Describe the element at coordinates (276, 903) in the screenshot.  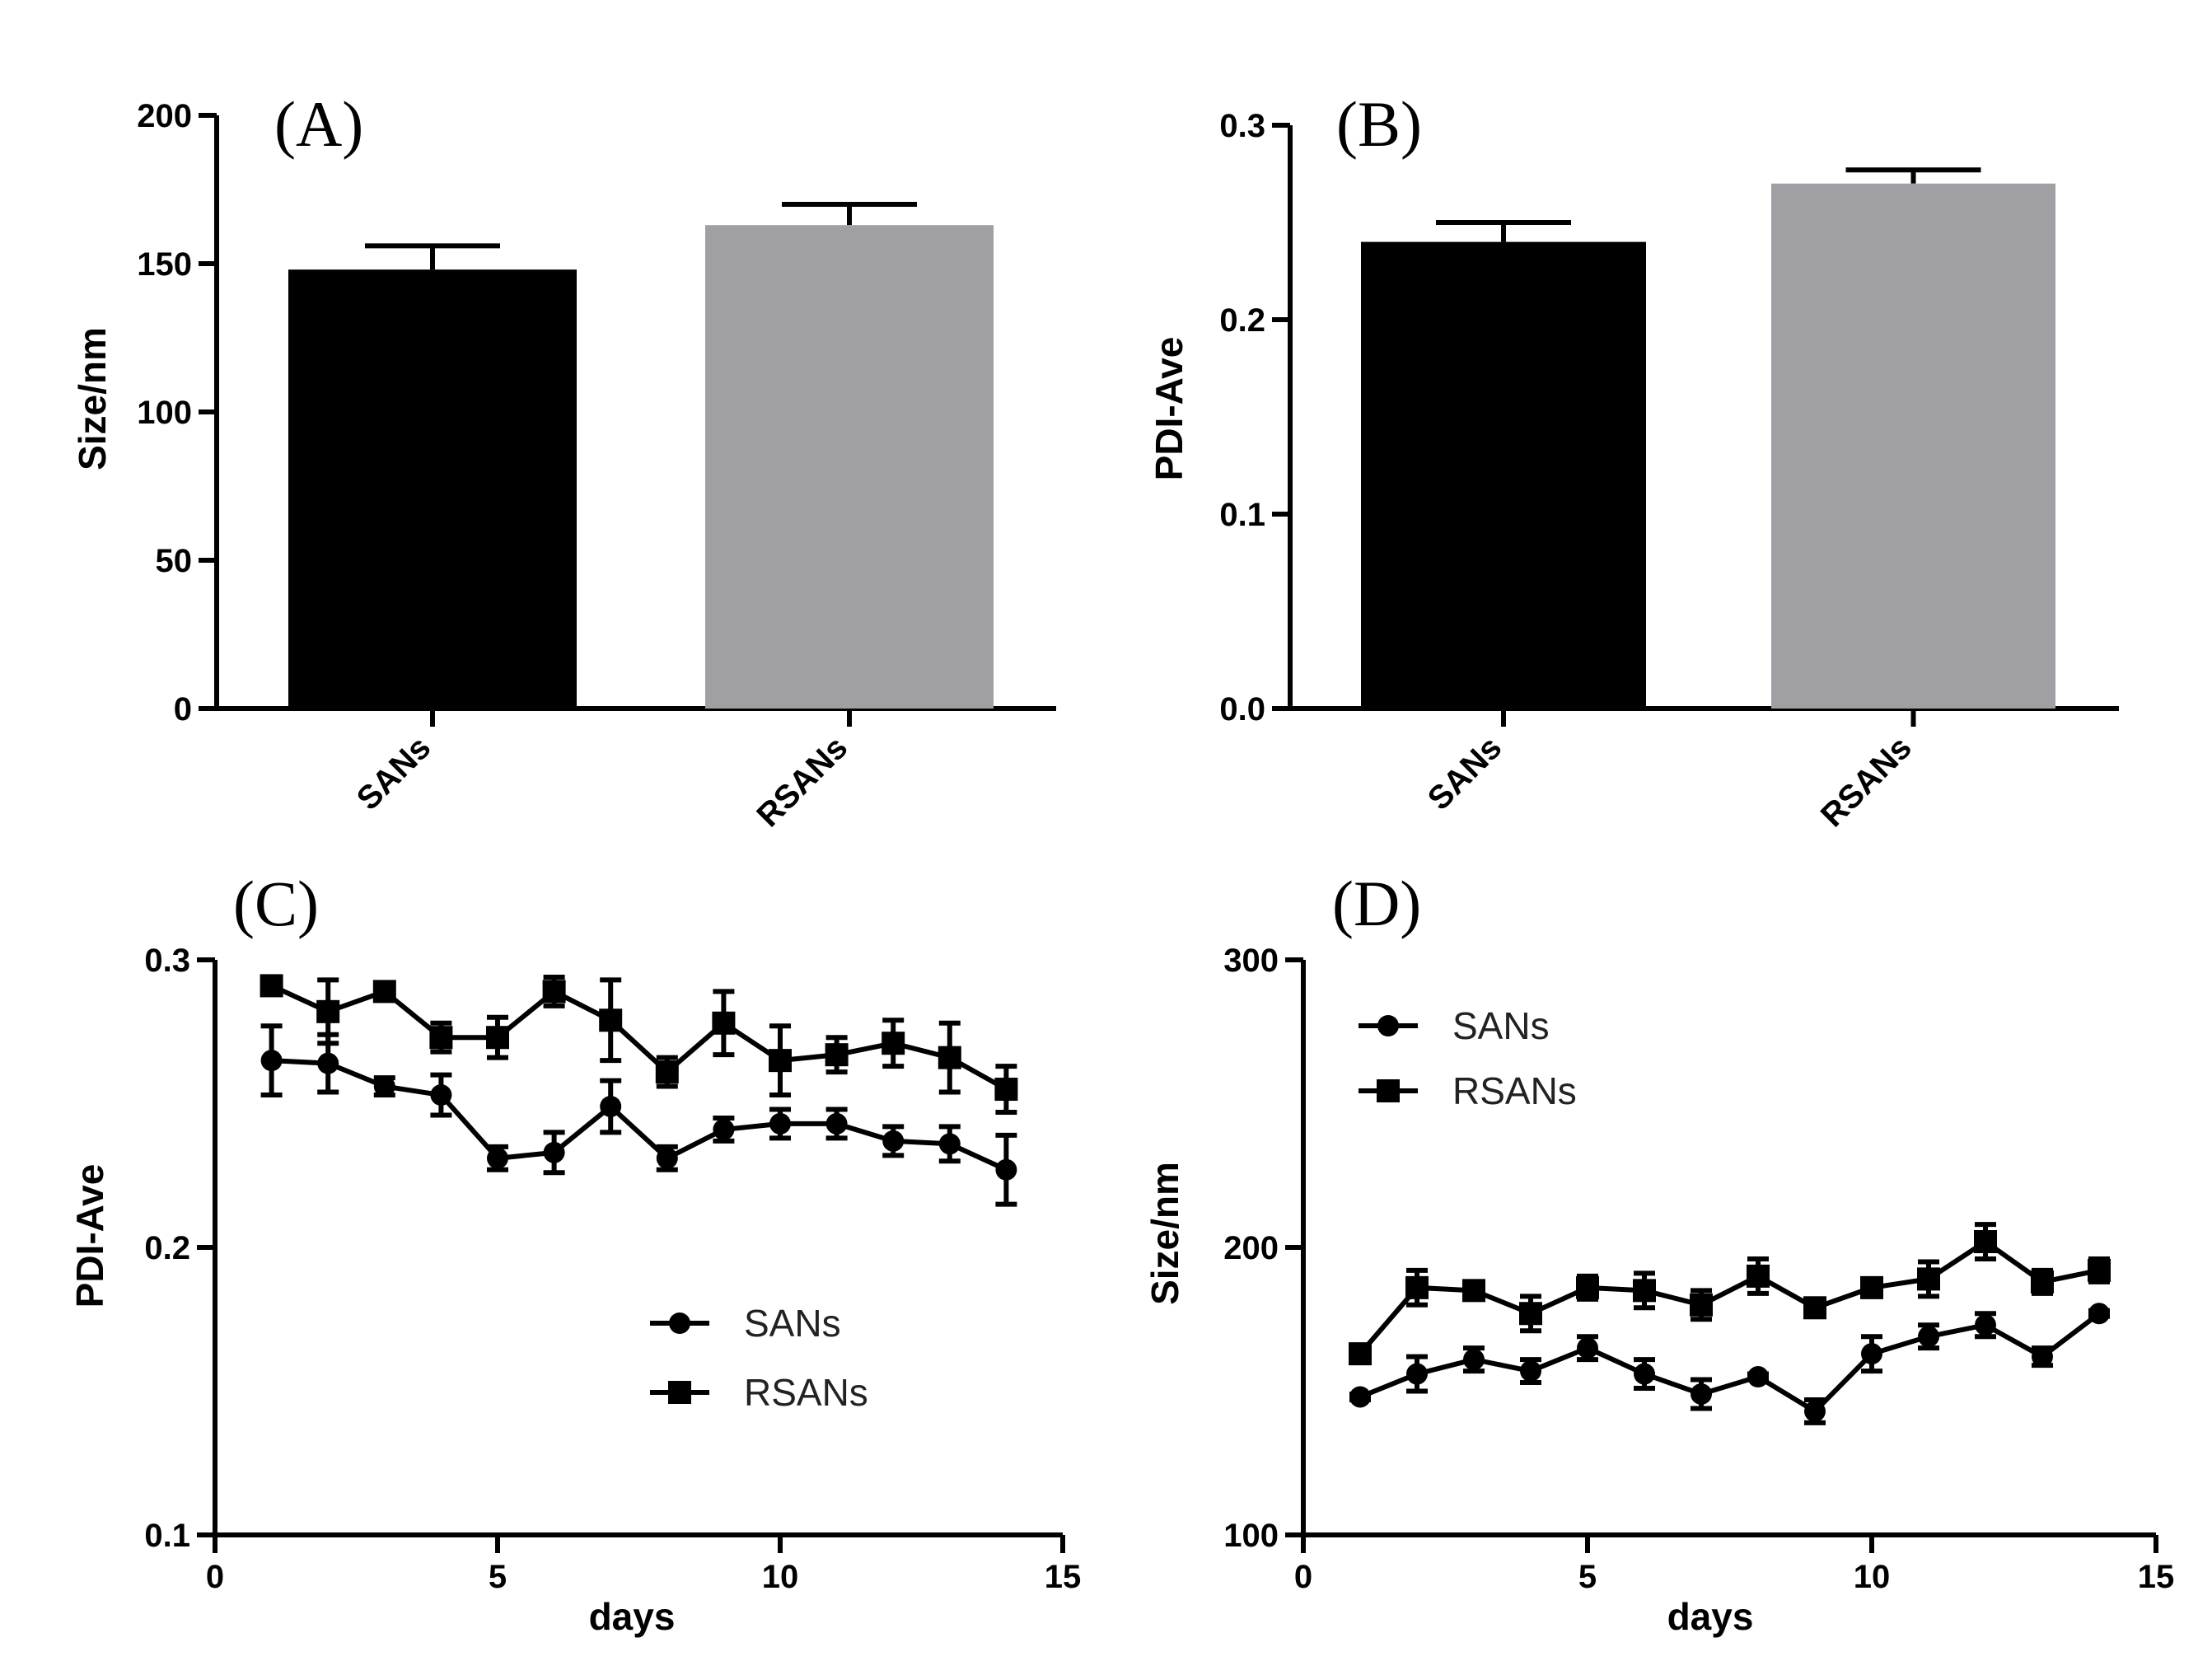
I see `panel-c-label: (C)` at that location.